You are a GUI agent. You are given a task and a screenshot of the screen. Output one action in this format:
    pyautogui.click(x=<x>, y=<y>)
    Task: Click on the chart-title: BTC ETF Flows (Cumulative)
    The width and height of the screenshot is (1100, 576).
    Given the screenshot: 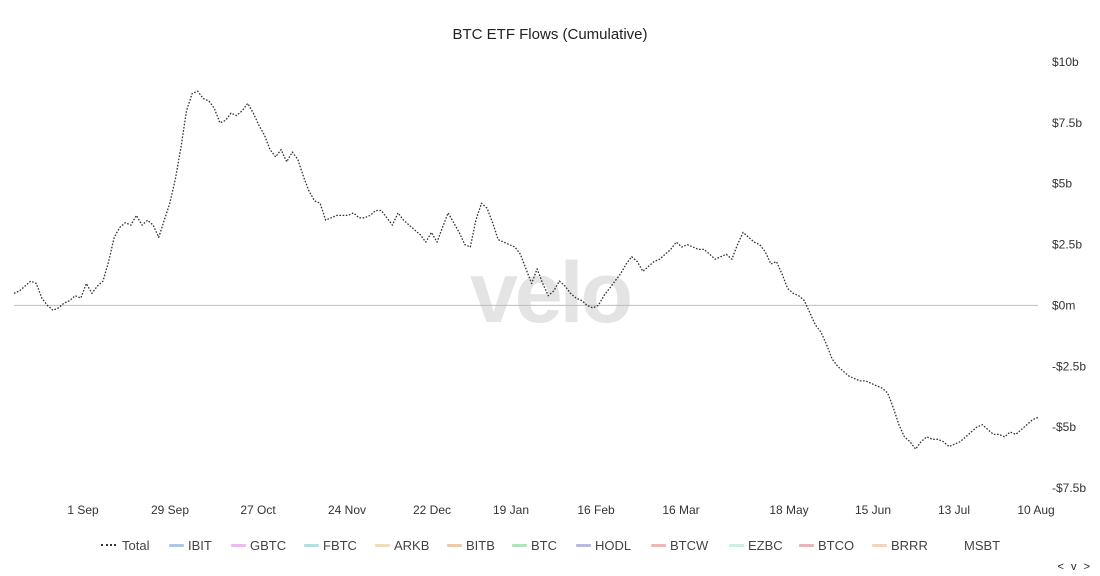 What is the action you would take?
    pyautogui.click(x=549, y=34)
    